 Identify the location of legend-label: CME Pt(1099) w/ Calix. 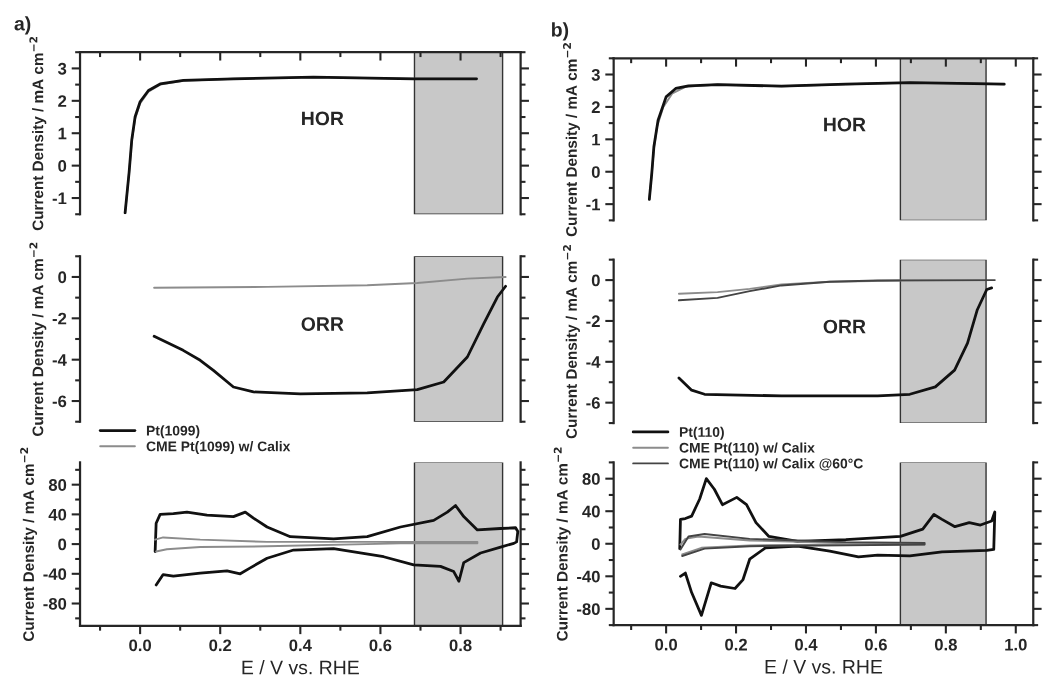
(218, 448).